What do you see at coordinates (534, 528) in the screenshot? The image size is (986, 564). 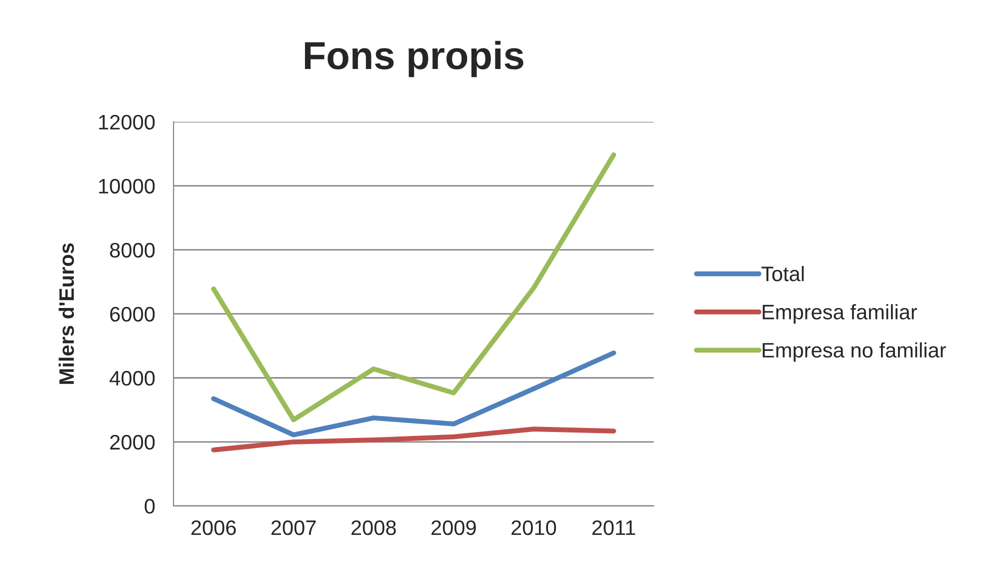 I see `x-tick-label: 2010` at bounding box center [534, 528].